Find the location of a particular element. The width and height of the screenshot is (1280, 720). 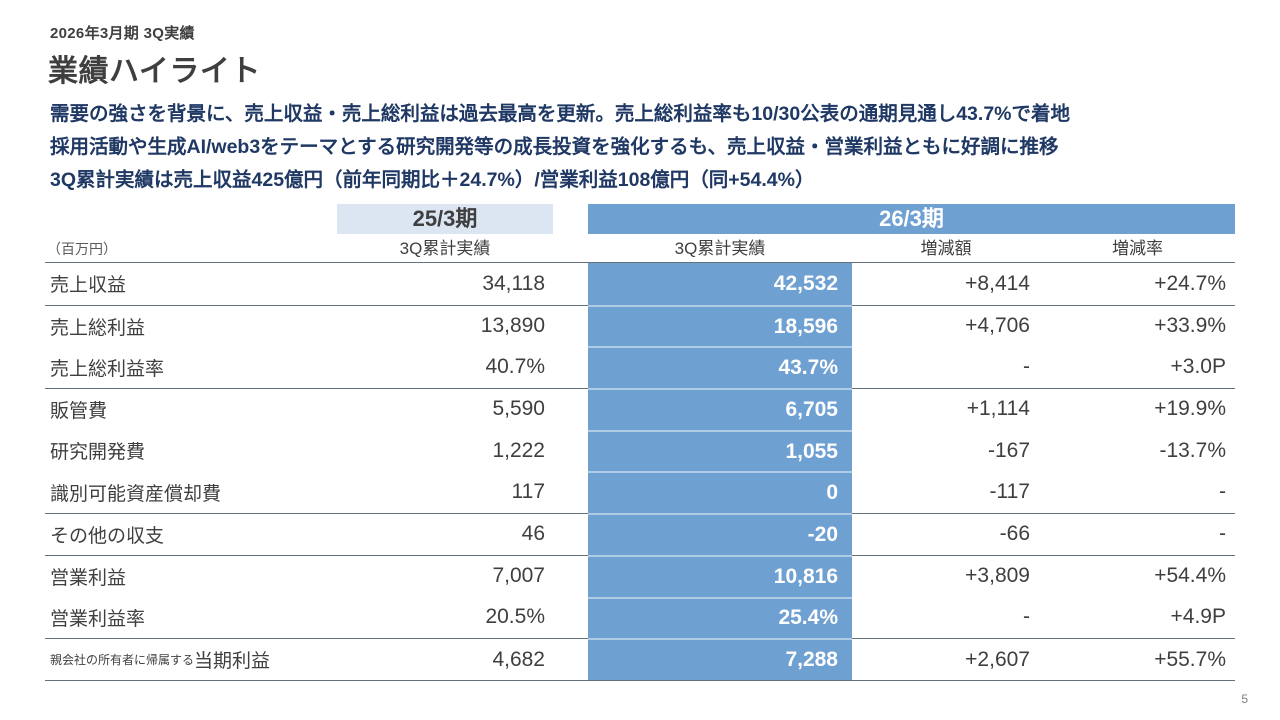

current-period-value: -20 is located at coordinates (720, 534).